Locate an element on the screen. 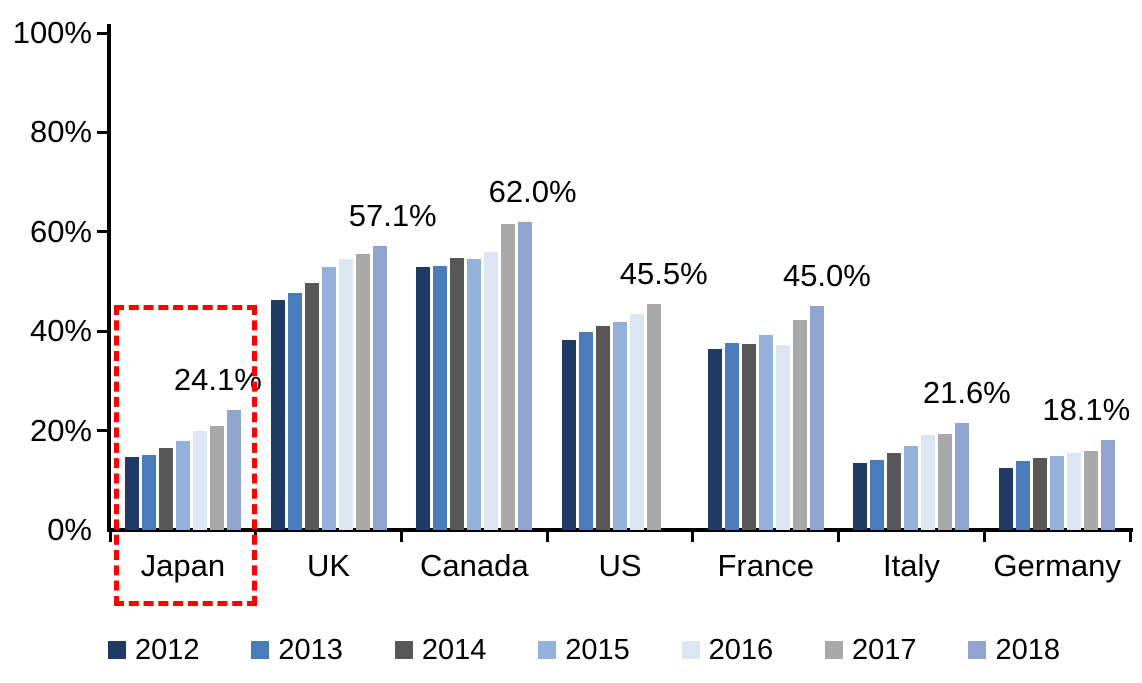 This screenshot has width=1142, height=683. bar-uk-2016 is located at coordinates (345, 394).